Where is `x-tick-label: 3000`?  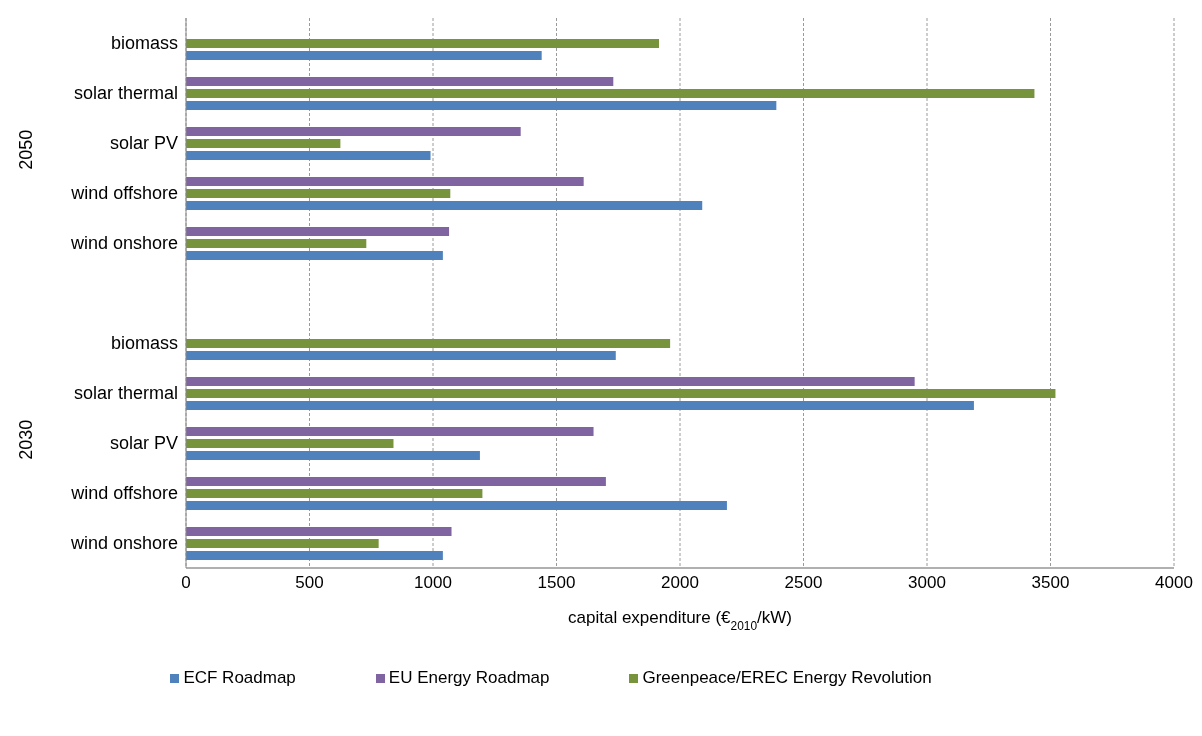
x-tick-label: 3000 is located at coordinates (927, 583).